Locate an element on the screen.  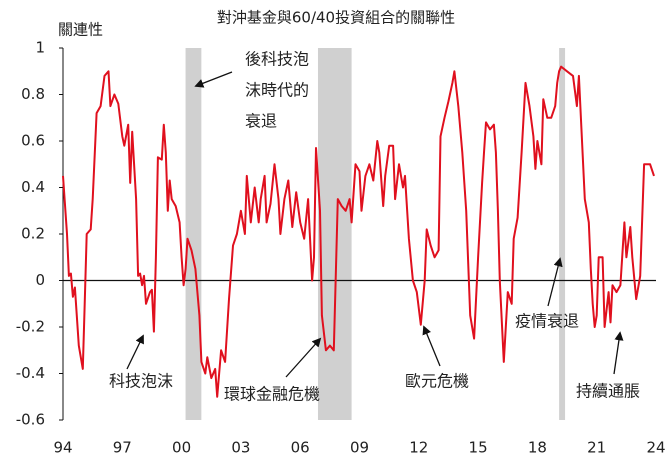
x-tick-label: 15 is located at coordinates (478, 448).